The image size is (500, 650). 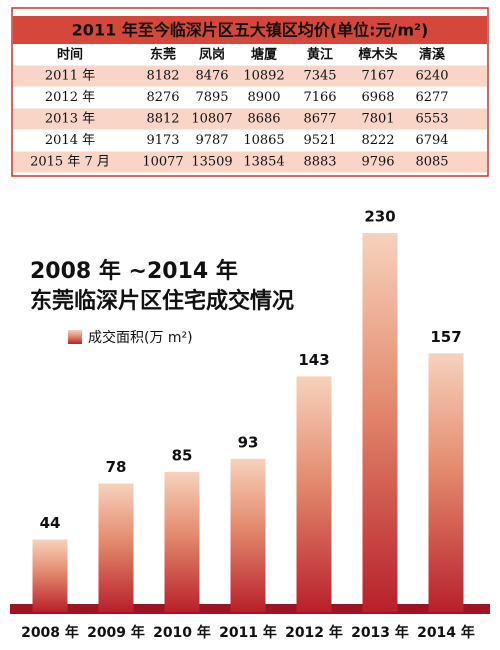 I want to click on value-label: 44, so click(x=50, y=523).